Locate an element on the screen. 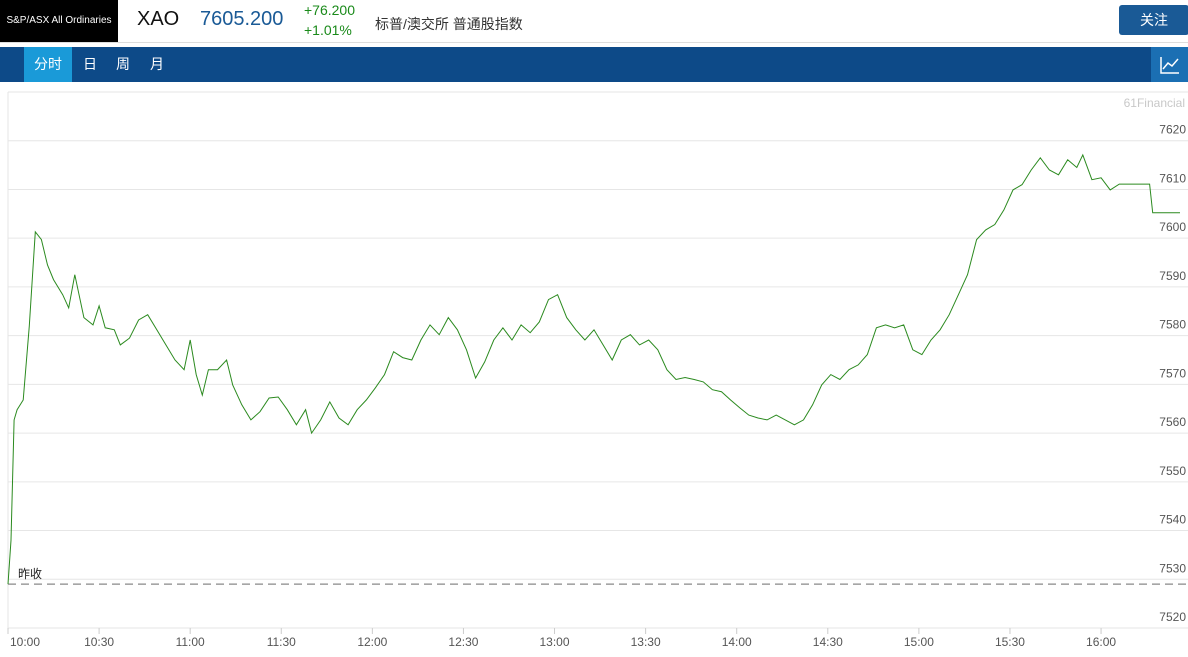  price: 7605.200 is located at coordinates (242, 19).